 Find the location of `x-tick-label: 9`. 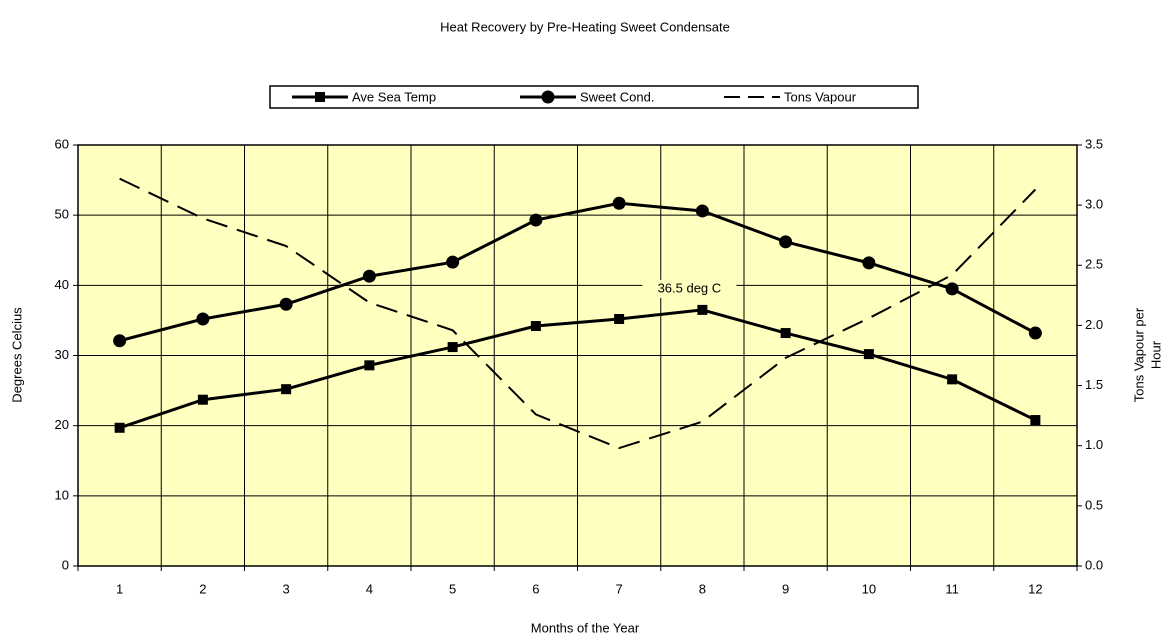

x-tick-label: 9 is located at coordinates (785, 588).